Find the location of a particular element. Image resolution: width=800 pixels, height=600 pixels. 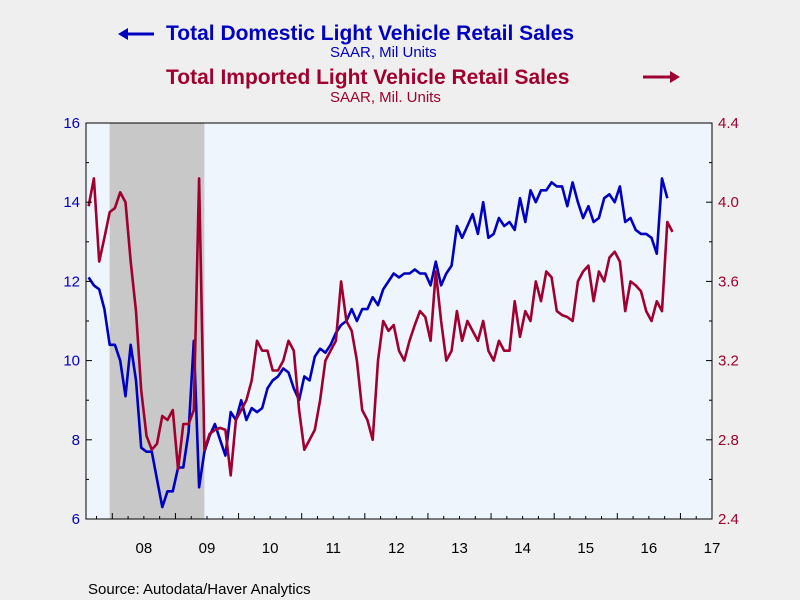

legend-domestic-unit: SAAR, Mil Units is located at coordinates (383, 52).